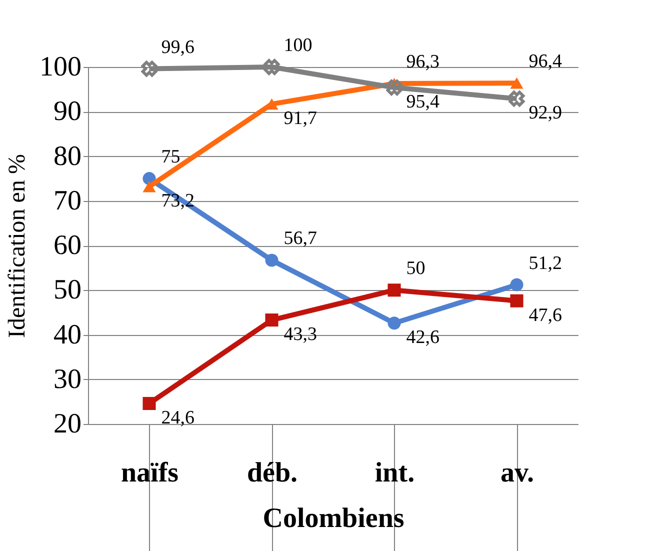 This screenshot has height=551, width=663. Describe the element at coordinates (149, 473) in the screenshot. I see `x-tick-label: naïfs` at that location.